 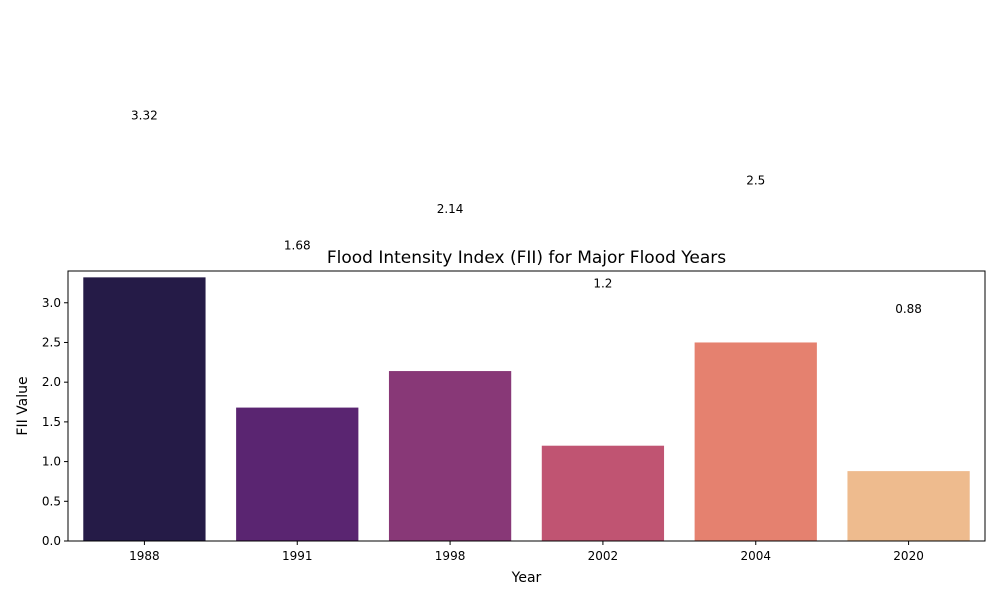 What do you see at coordinates (755, 556) in the screenshot?
I see `x-tick-label: 2004` at bounding box center [755, 556].